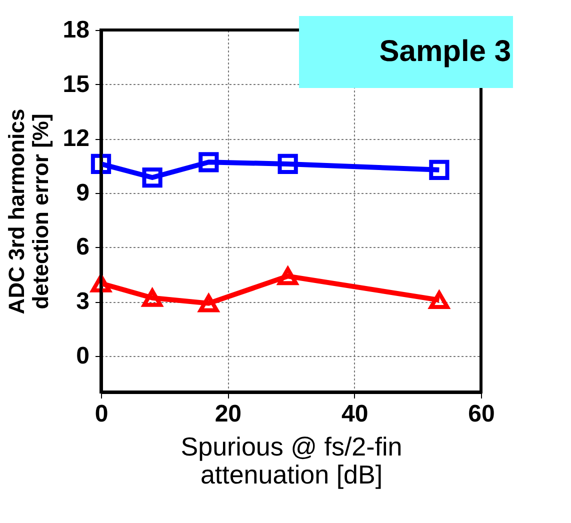  I want to click on x-tick-label: 0, so click(101, 414).